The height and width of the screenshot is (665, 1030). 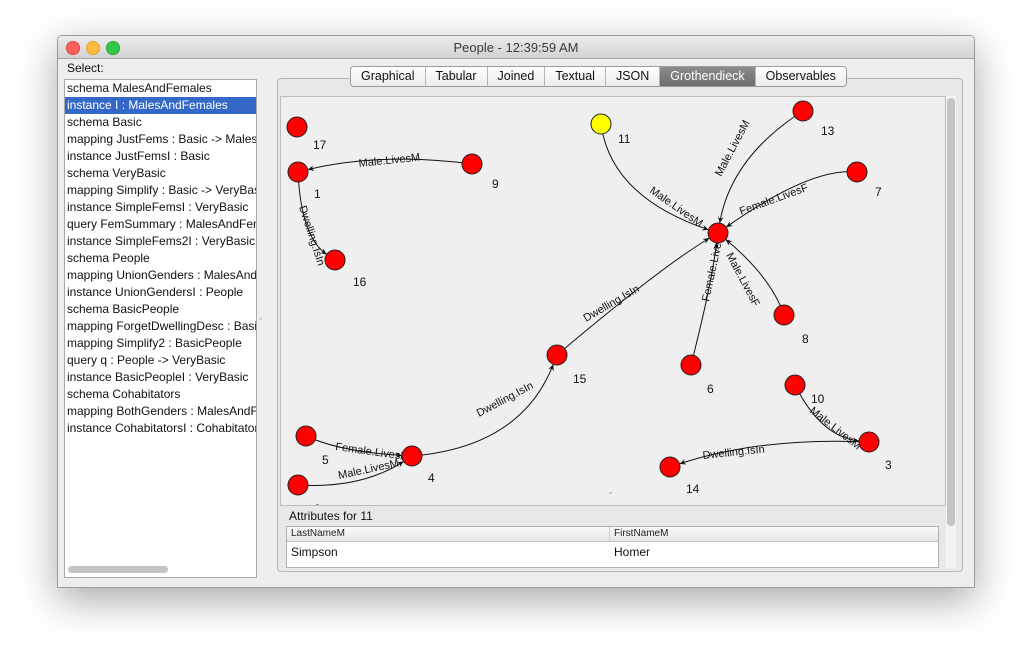 I want to click on list-item: instance UnionGendersI : People, so click(x=160, y=292).